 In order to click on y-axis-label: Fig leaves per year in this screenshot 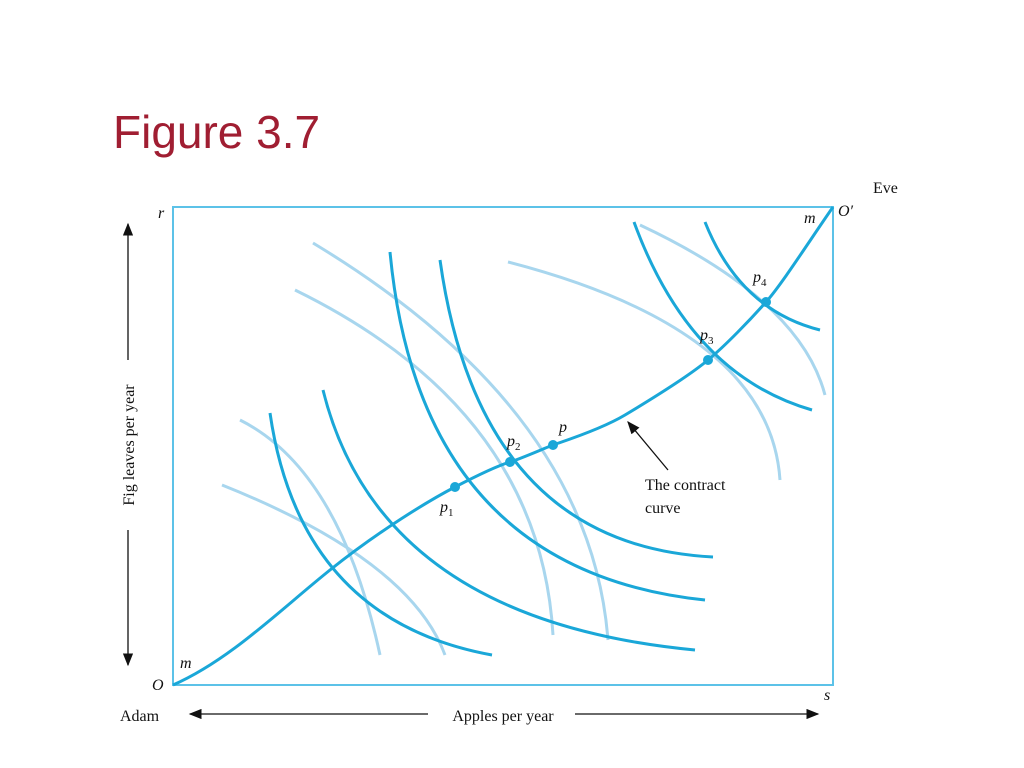, I will do `click(129, 445)`.